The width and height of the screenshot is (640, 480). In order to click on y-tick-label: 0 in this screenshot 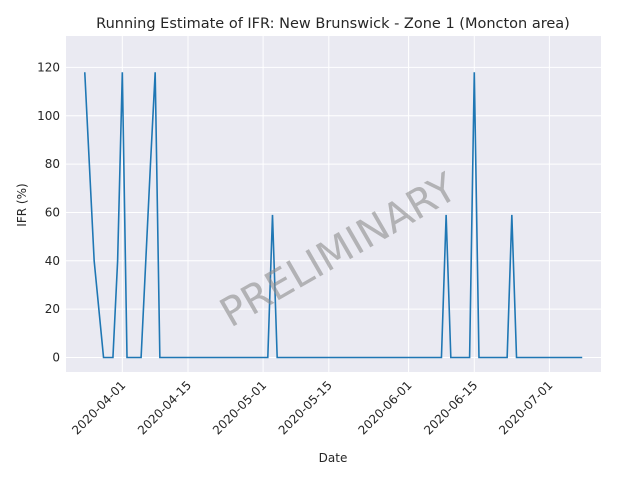, I will do `click(56, 357)`.